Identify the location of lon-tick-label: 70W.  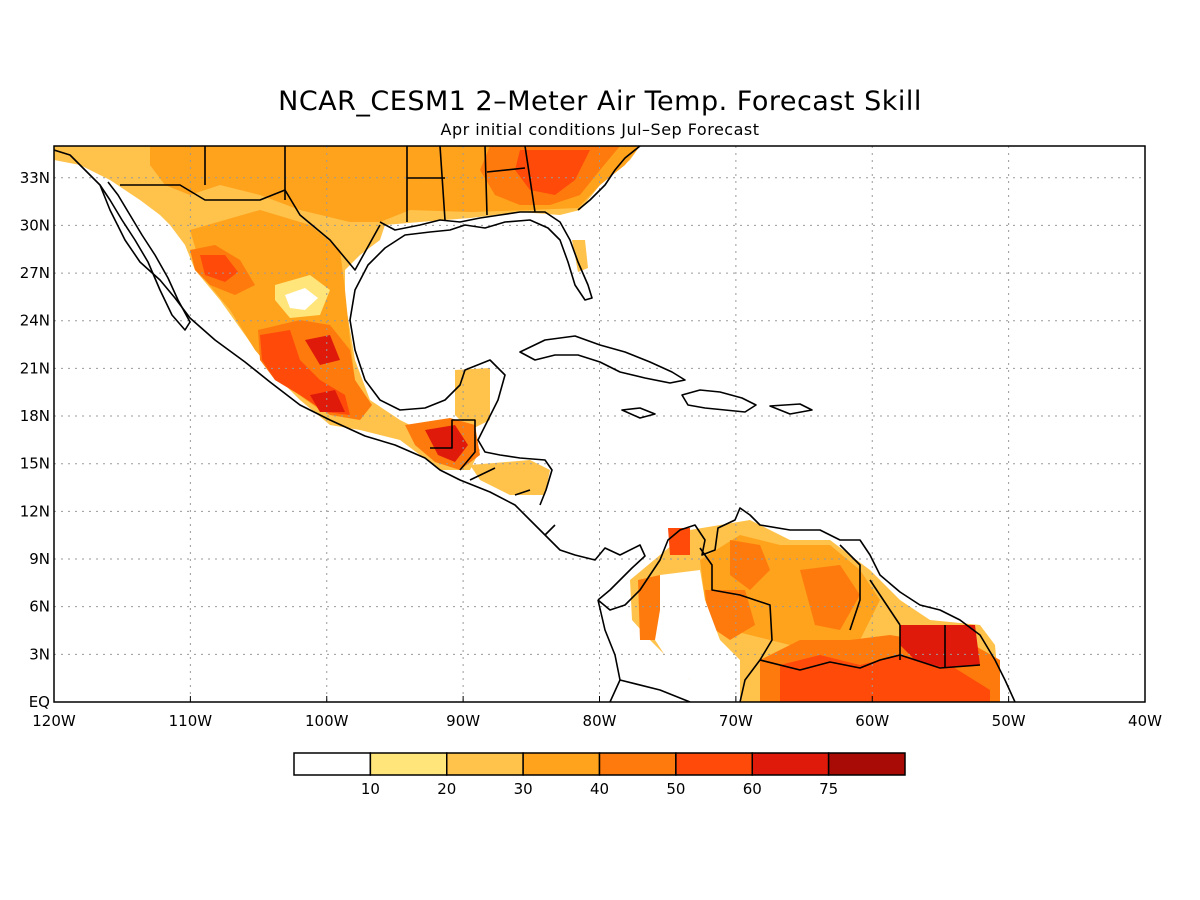
(736, 721).